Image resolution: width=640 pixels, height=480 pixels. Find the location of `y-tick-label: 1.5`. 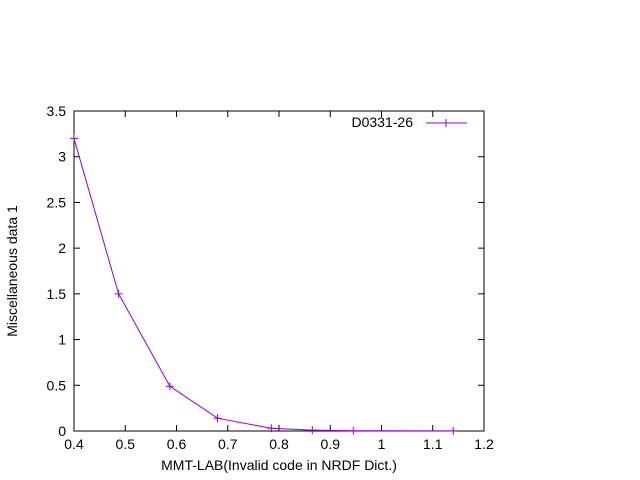

y-tick-label: 1.5 is located at coordinates (57, 294).